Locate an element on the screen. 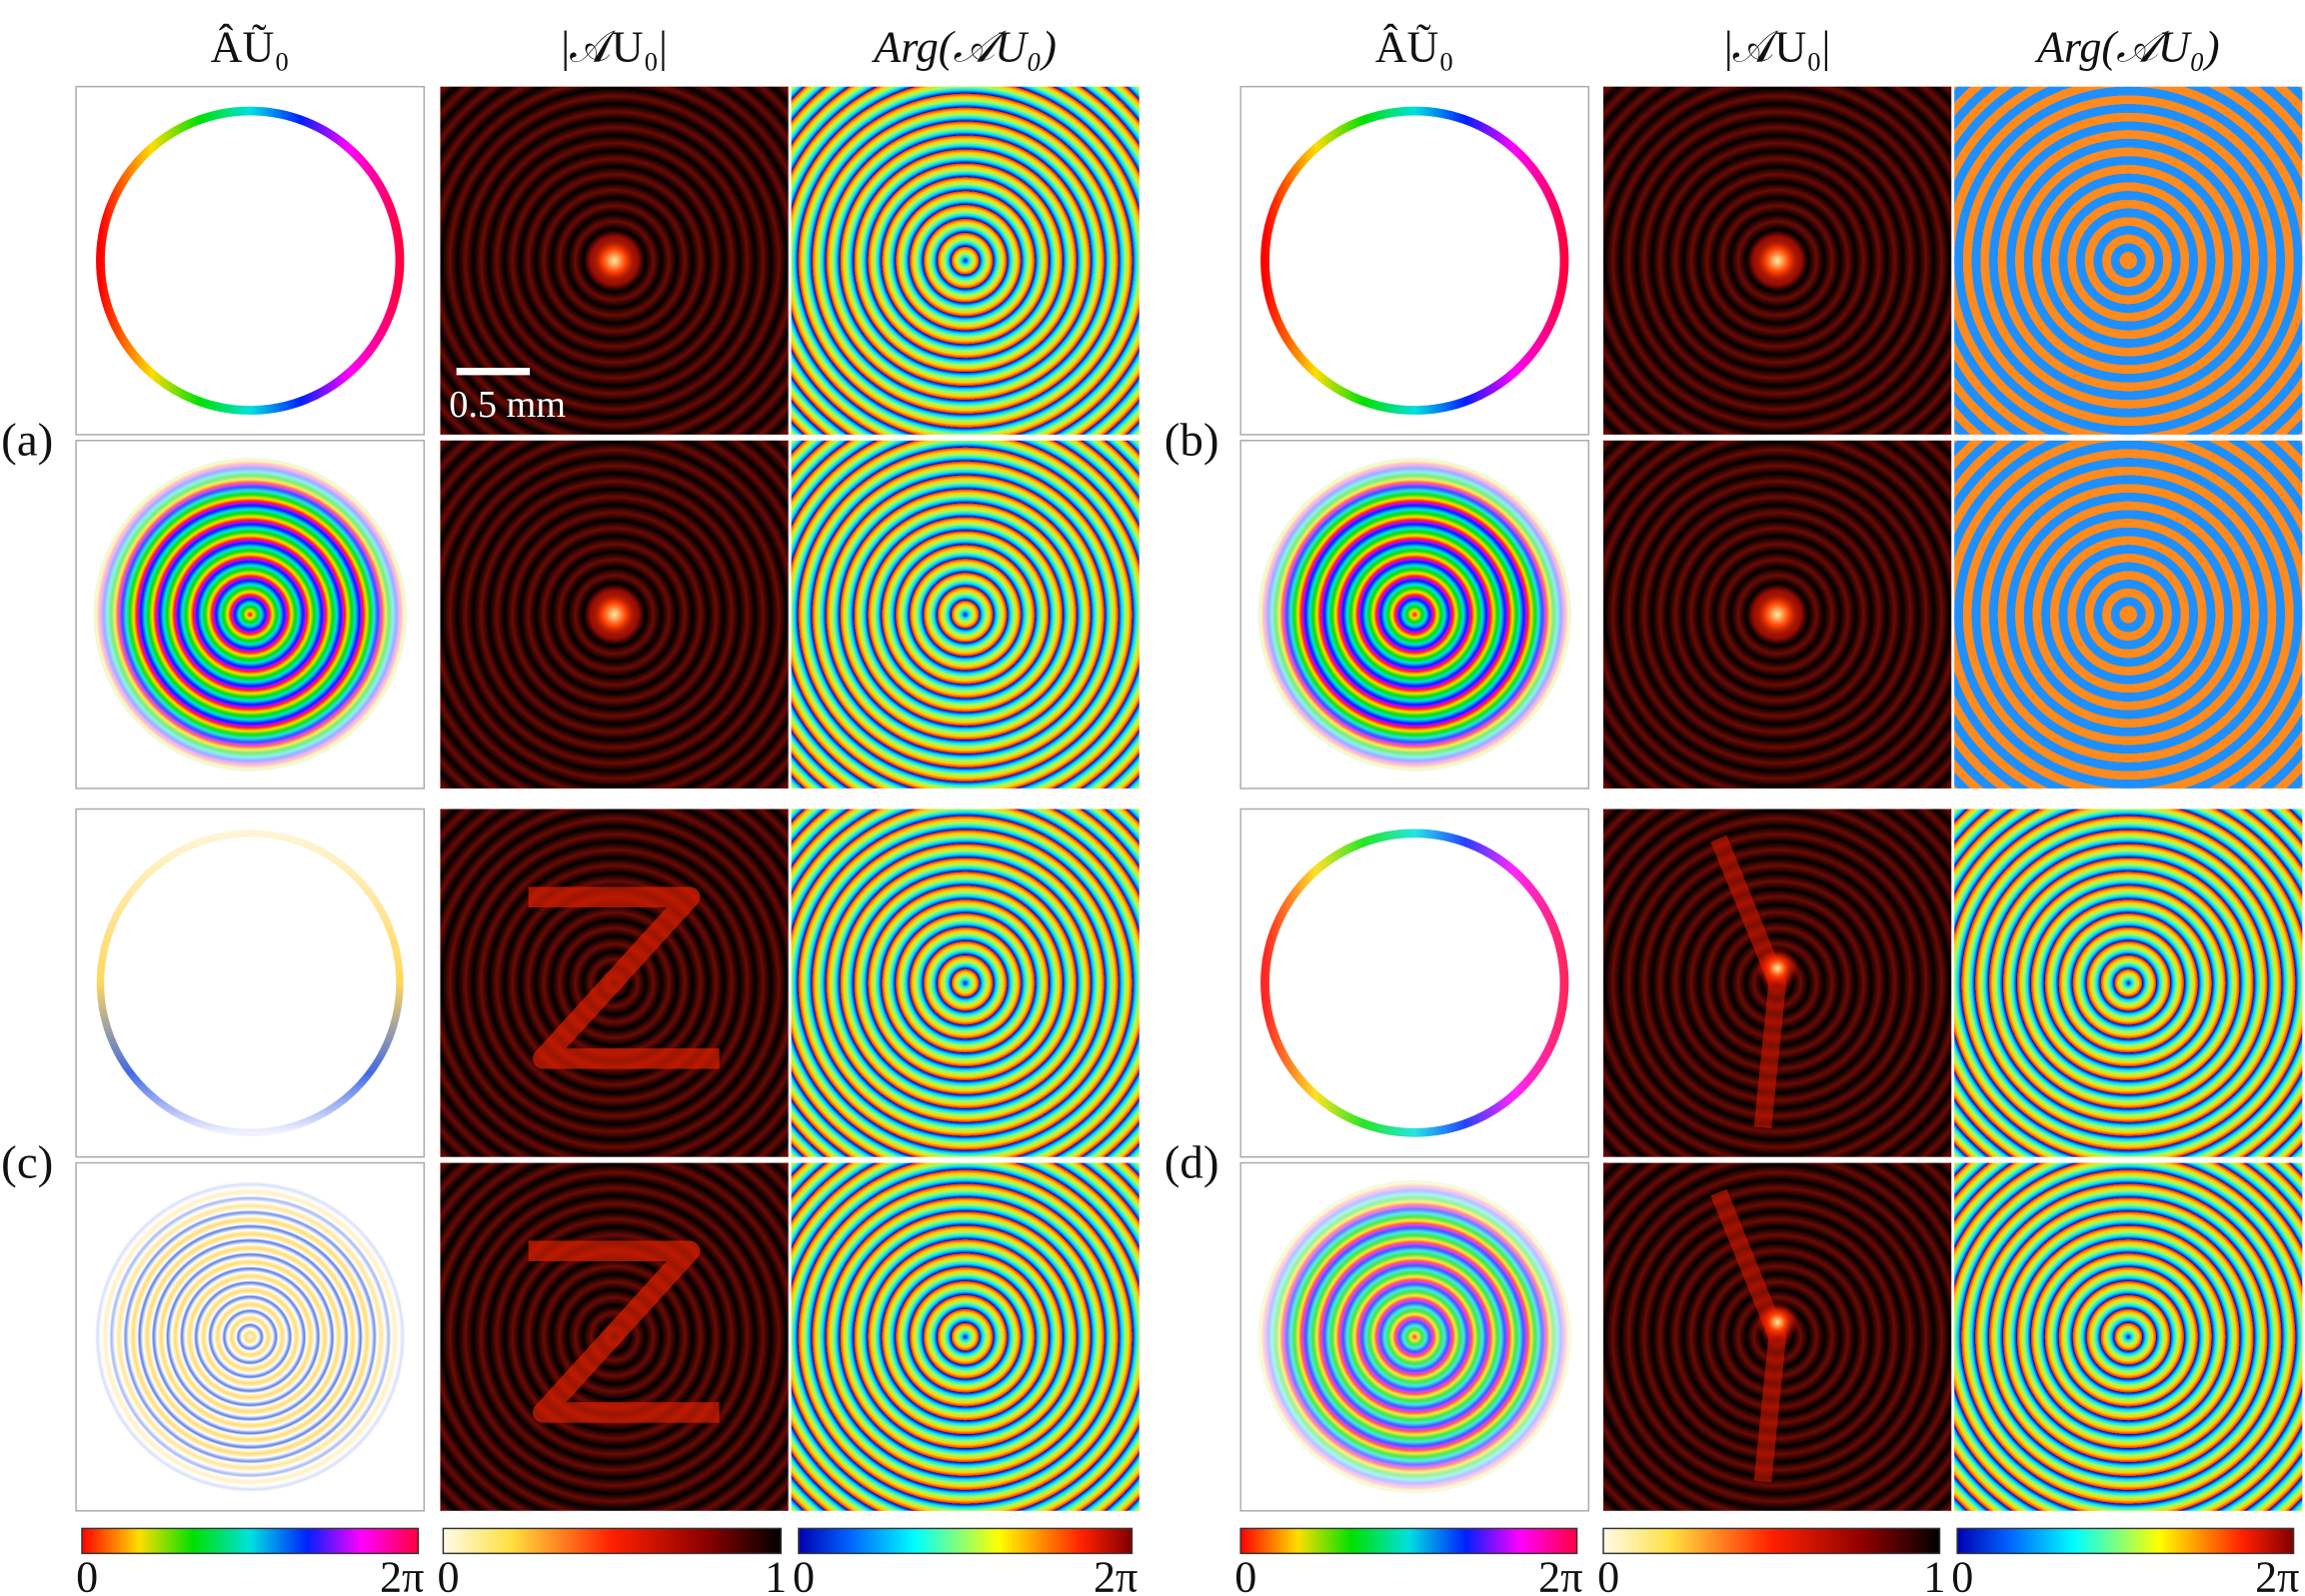  scale-bar-label: 0.5 mm is located at coordinates (507, 405).